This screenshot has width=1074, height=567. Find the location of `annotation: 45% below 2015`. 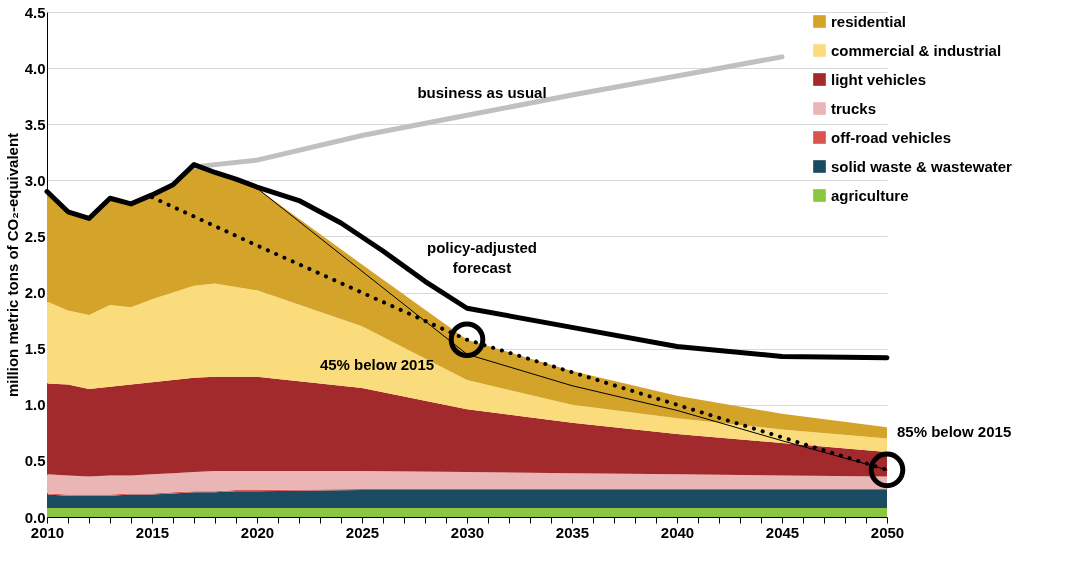

annotation: 45% below 2015 is located at coordinates (377, 364).